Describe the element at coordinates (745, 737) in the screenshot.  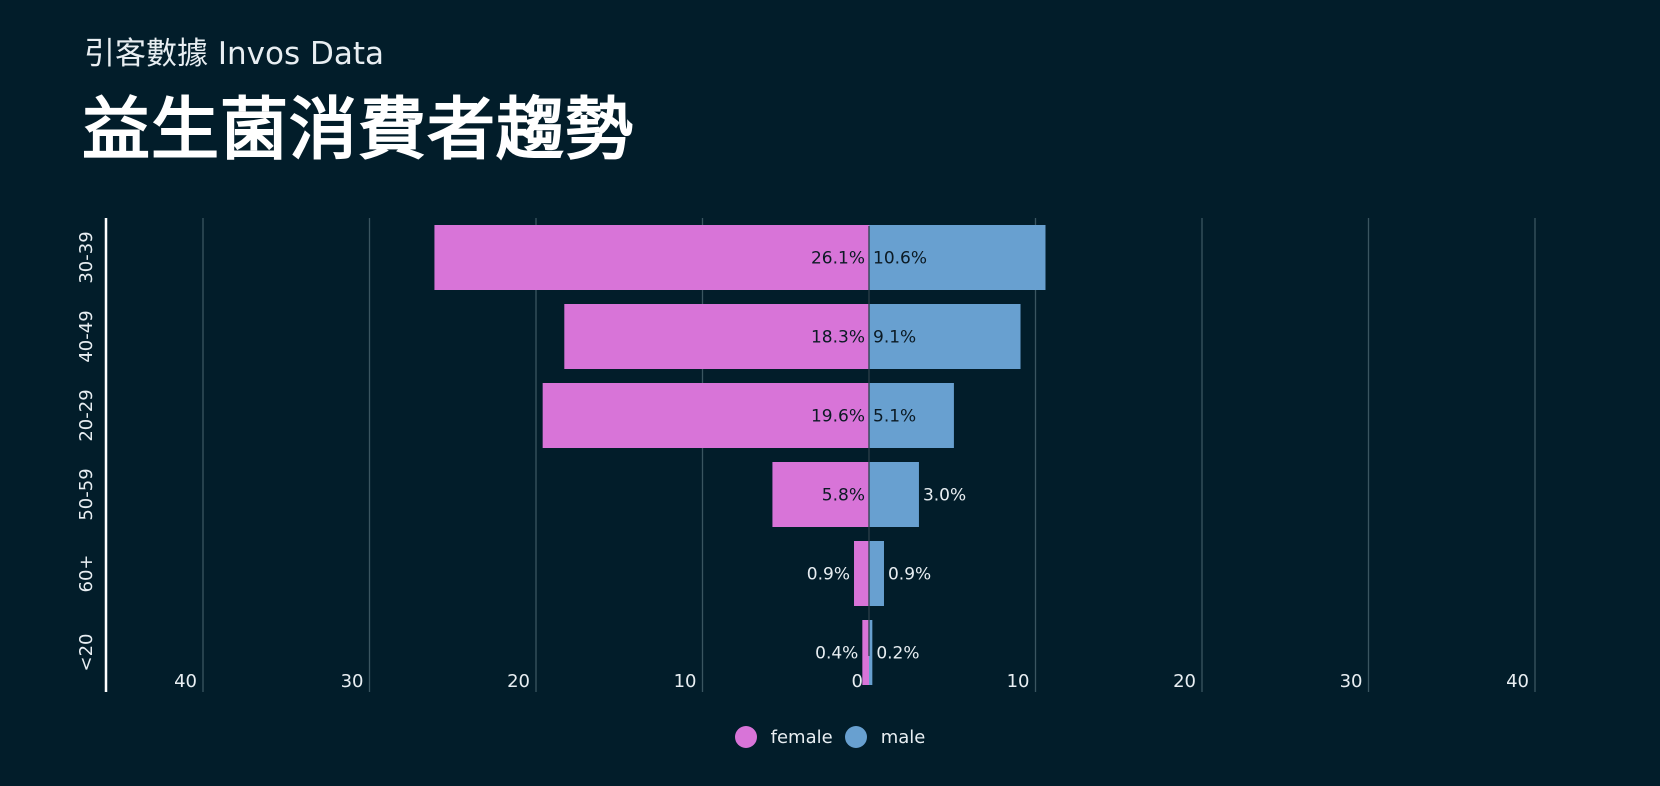
I see `legend-dot-female` at that location.